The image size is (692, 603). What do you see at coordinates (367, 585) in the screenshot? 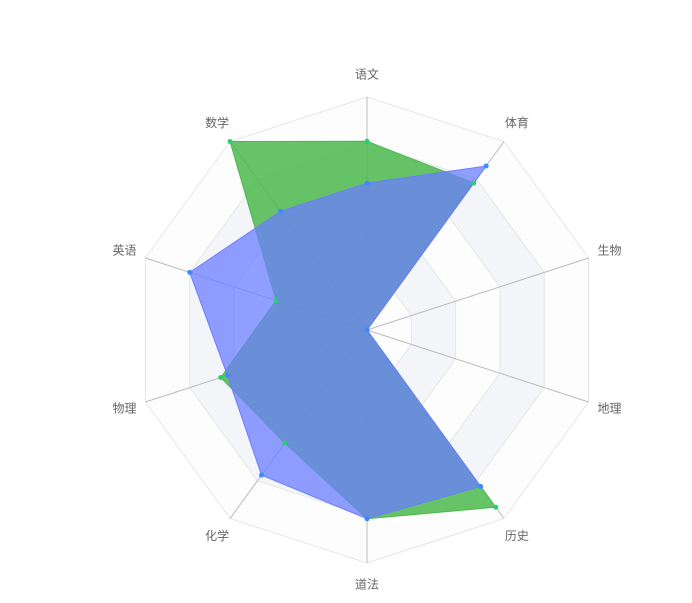
I see `axis-label: 道法` at bounding box center [367, 585].